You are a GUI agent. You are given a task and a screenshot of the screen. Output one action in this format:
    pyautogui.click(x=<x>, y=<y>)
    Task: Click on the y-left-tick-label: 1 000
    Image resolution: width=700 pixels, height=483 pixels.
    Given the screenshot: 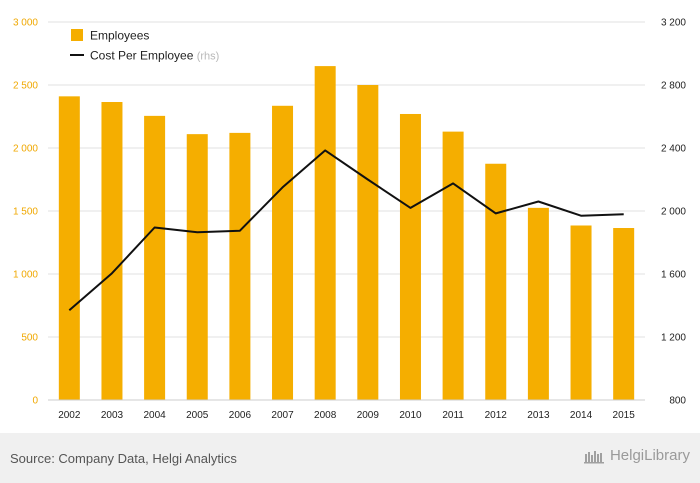 What is the action you would take?
    pyautogui.click(x=25, y=275)
    